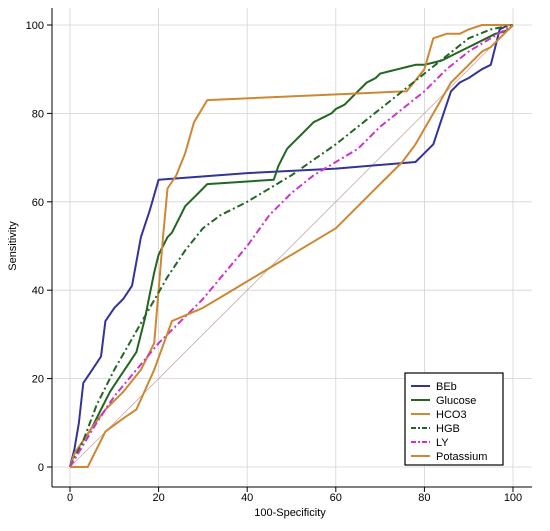 This screenshot has height=531, width=550. Describe the element at coordinates (35, 26) in the screenshot. I see `y-tick-label: 100` at that location.